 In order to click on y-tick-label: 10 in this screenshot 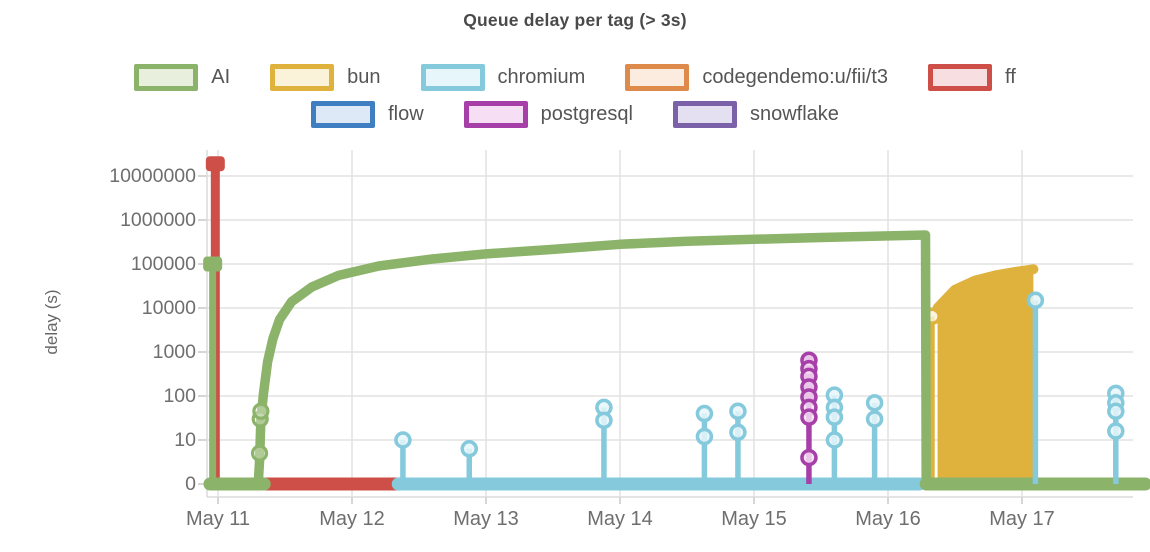, I will do `click(185, 440)`.